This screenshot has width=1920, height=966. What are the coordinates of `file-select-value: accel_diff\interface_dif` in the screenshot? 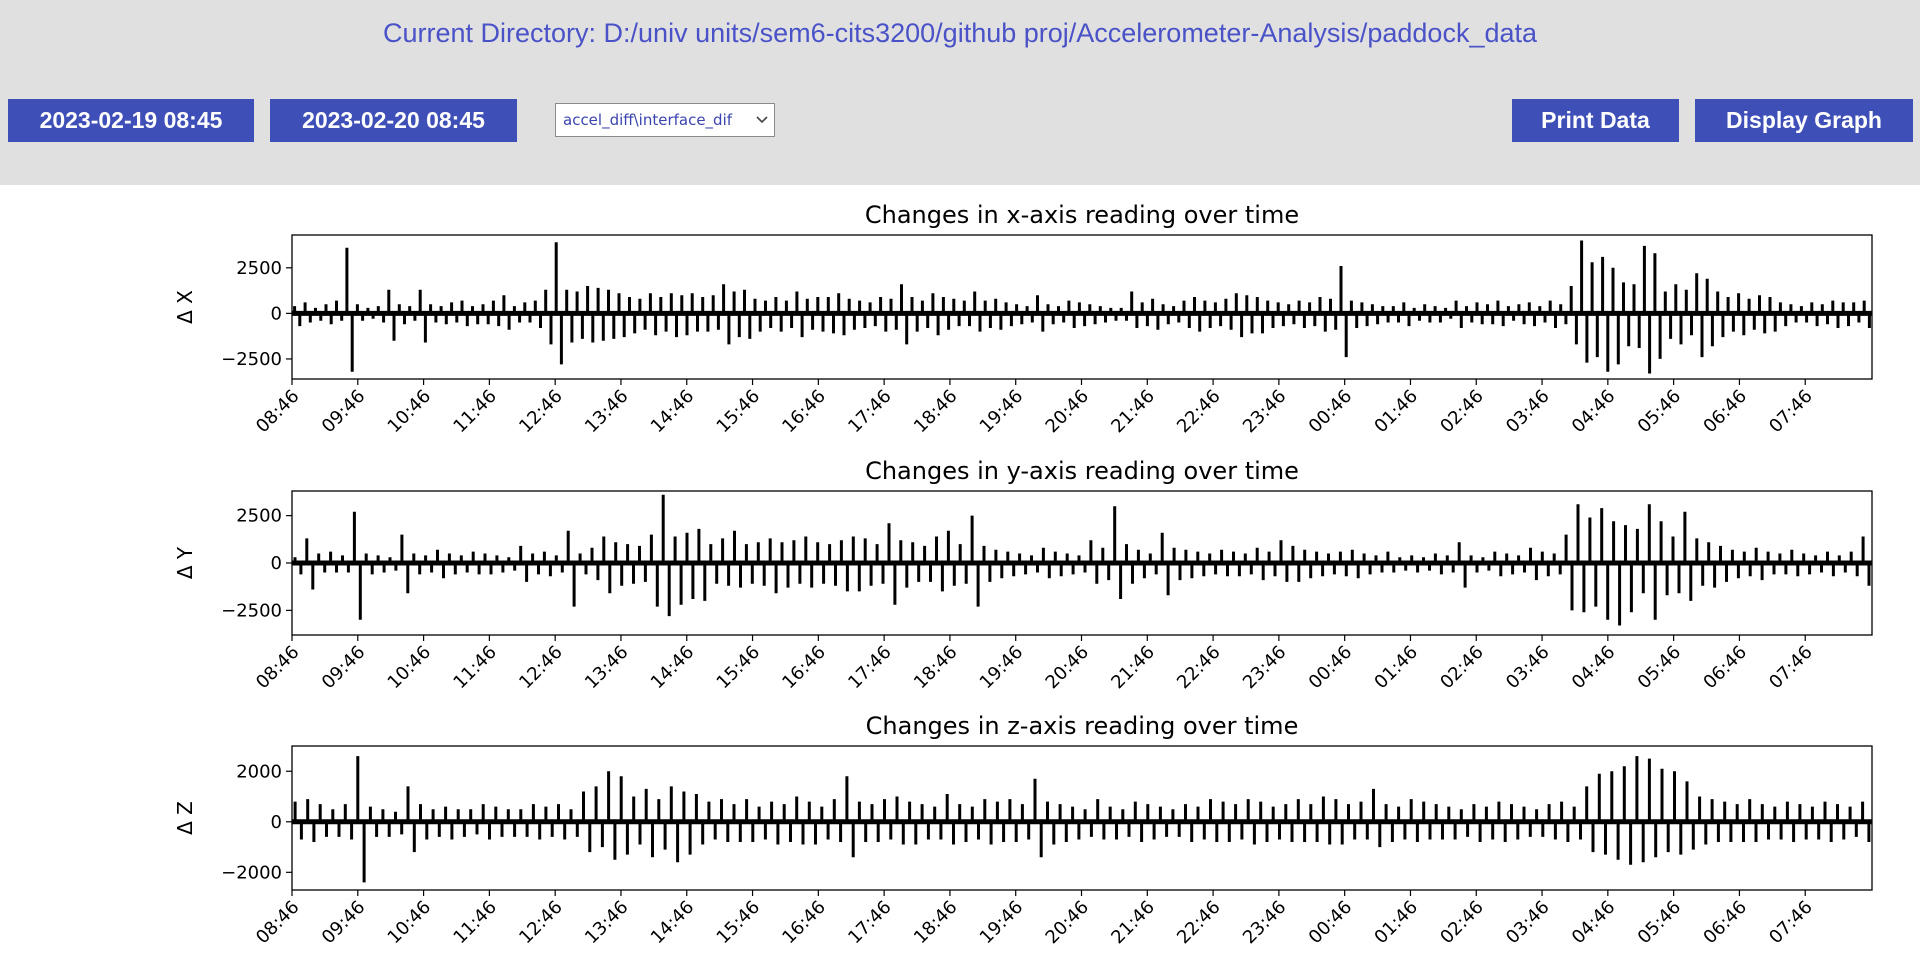 It's located at (648, 120).